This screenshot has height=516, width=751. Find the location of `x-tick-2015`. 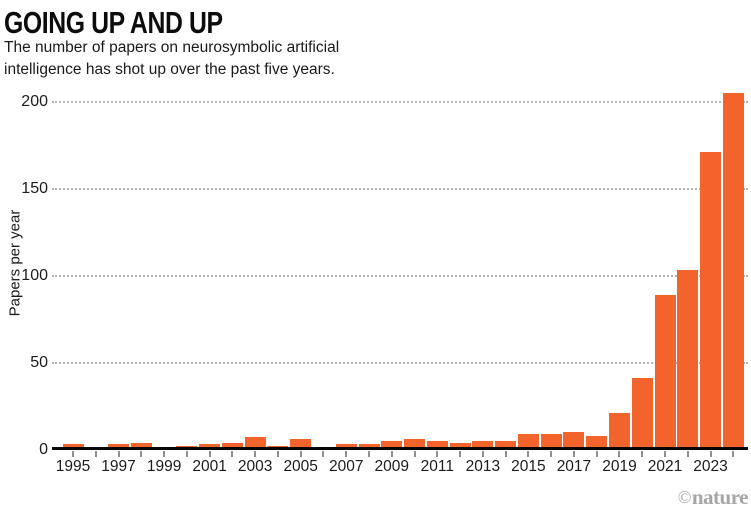

x-tick-2015 is located at coordinates (528, 453).